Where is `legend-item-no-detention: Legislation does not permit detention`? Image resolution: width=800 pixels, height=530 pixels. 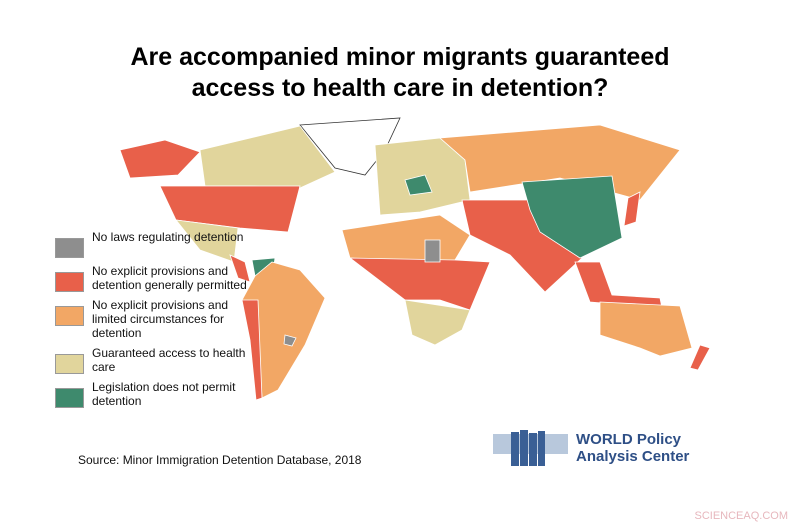
legend-item-no-detention: Legislation does not permit detention is located at coordinates (155, 394).